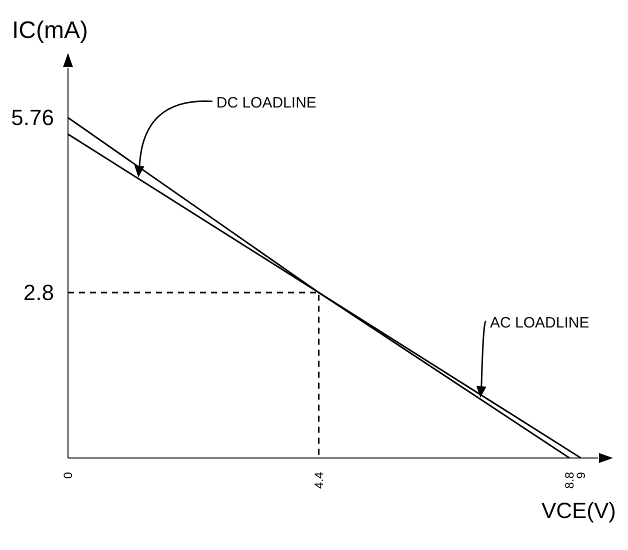 The width and height of the screenshot is (628, 550). I want to click on annotation: AC LOADLINE, so click(540, 323).